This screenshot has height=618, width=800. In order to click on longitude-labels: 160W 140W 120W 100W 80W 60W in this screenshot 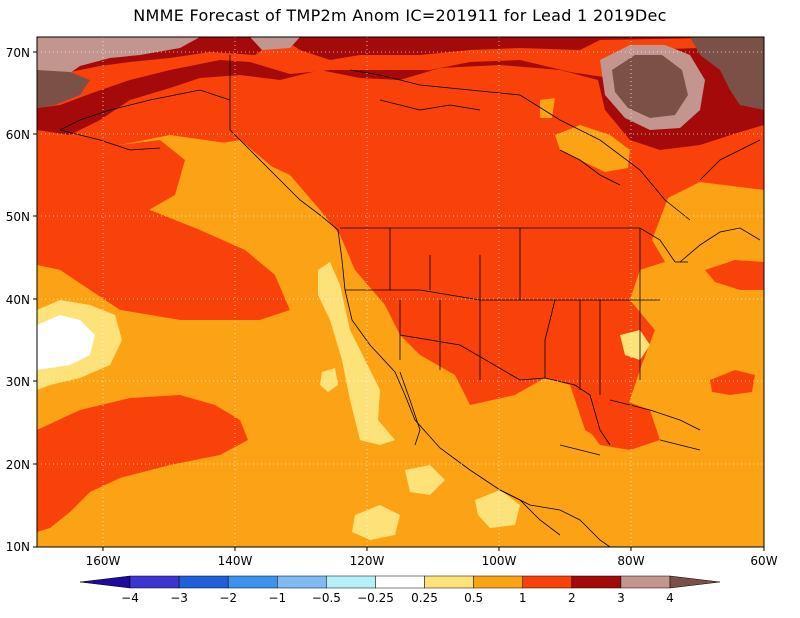, I will do `click(432, 561)`.